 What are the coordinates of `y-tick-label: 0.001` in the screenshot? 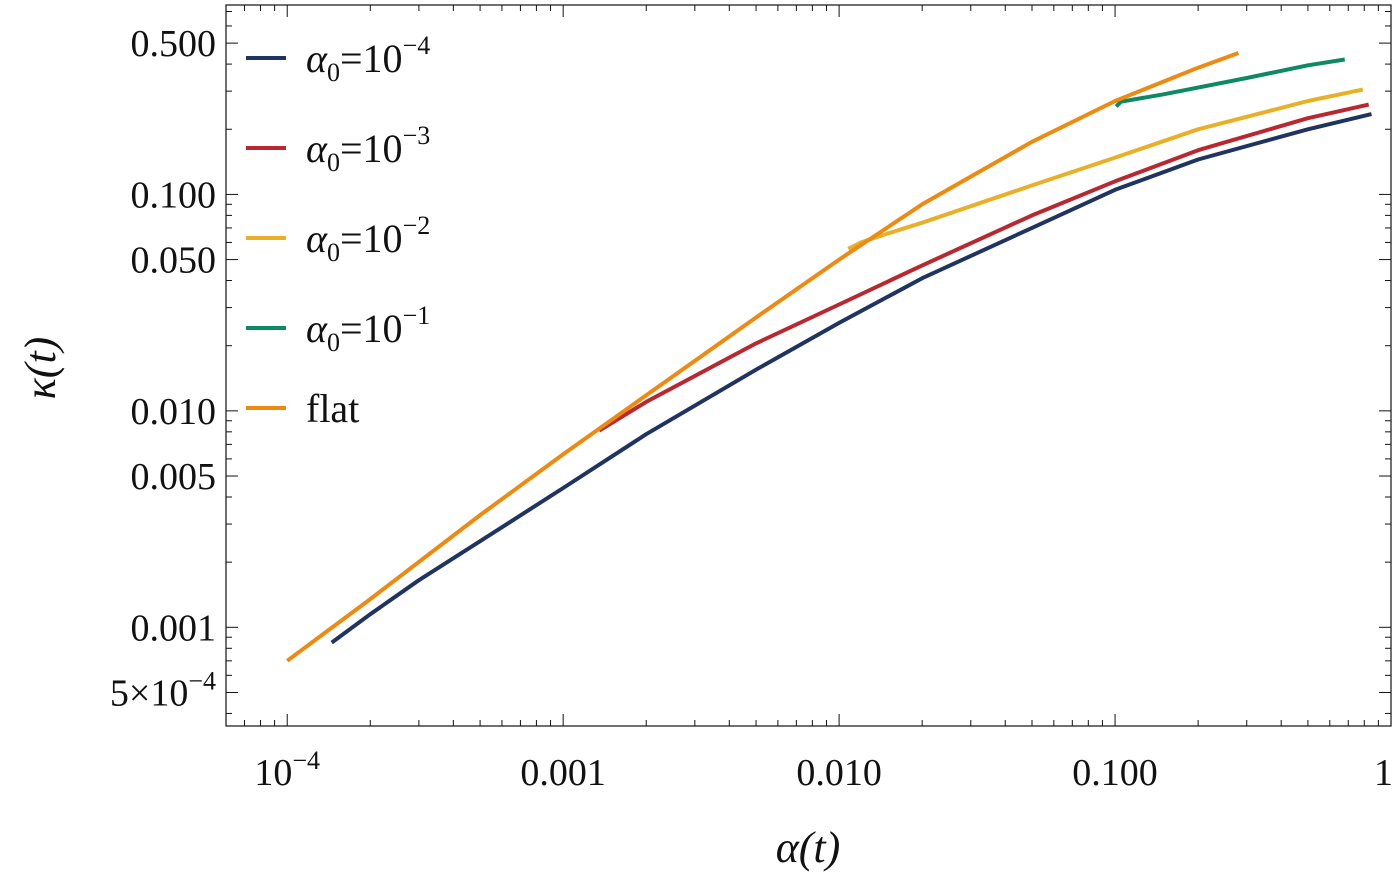 It's located at (174, 628).